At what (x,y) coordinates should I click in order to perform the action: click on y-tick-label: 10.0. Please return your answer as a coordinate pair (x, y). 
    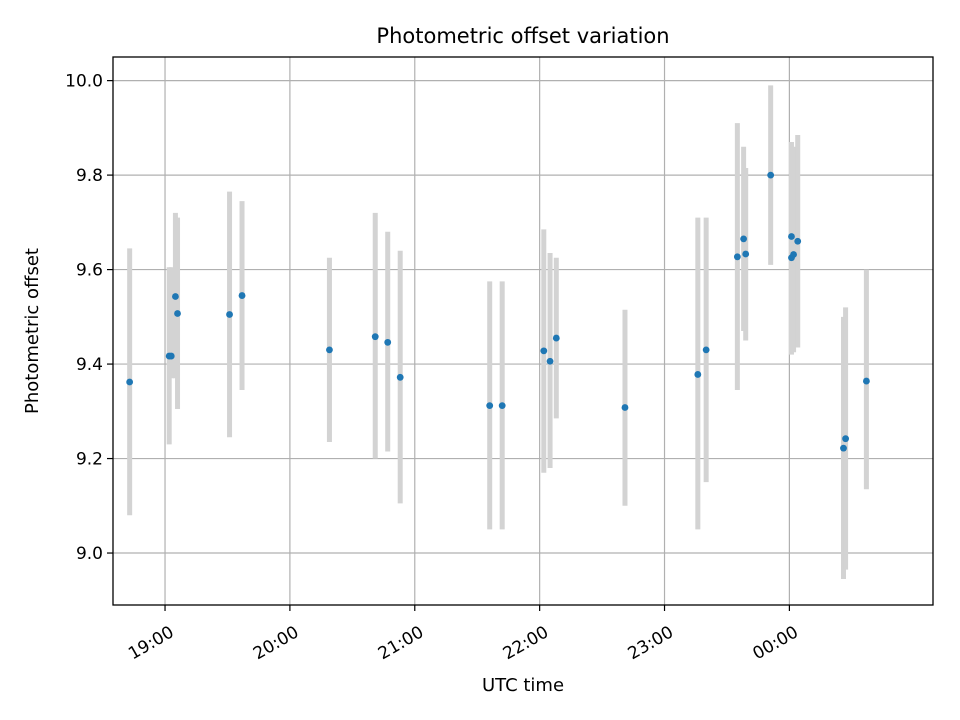
    Looking at the image, I should click on (84, 82).